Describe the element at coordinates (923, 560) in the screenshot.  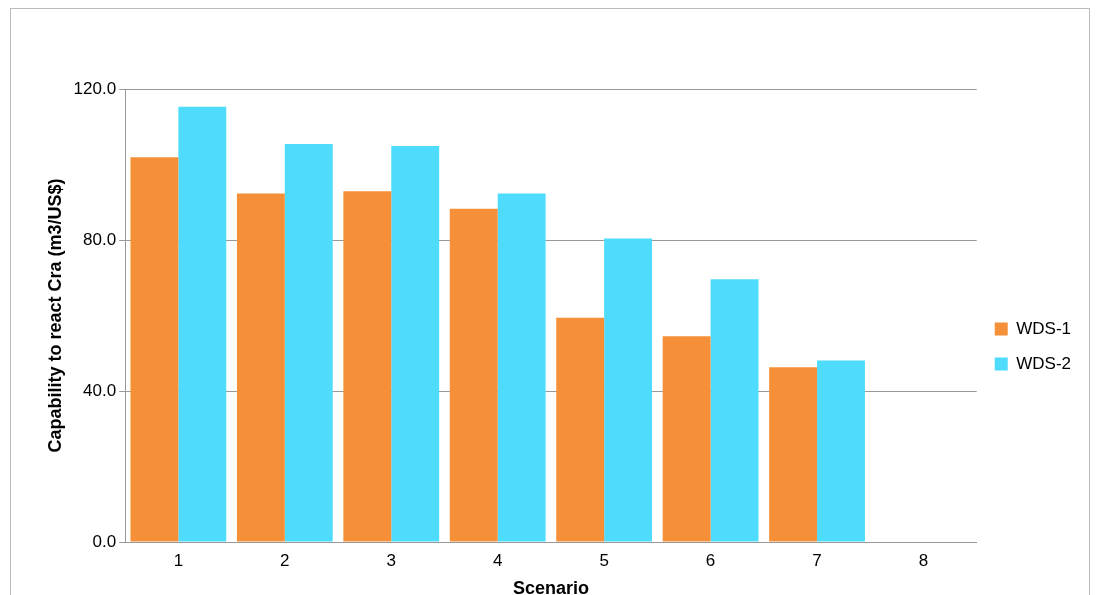
I see `x-tick-label: 8` at that location.